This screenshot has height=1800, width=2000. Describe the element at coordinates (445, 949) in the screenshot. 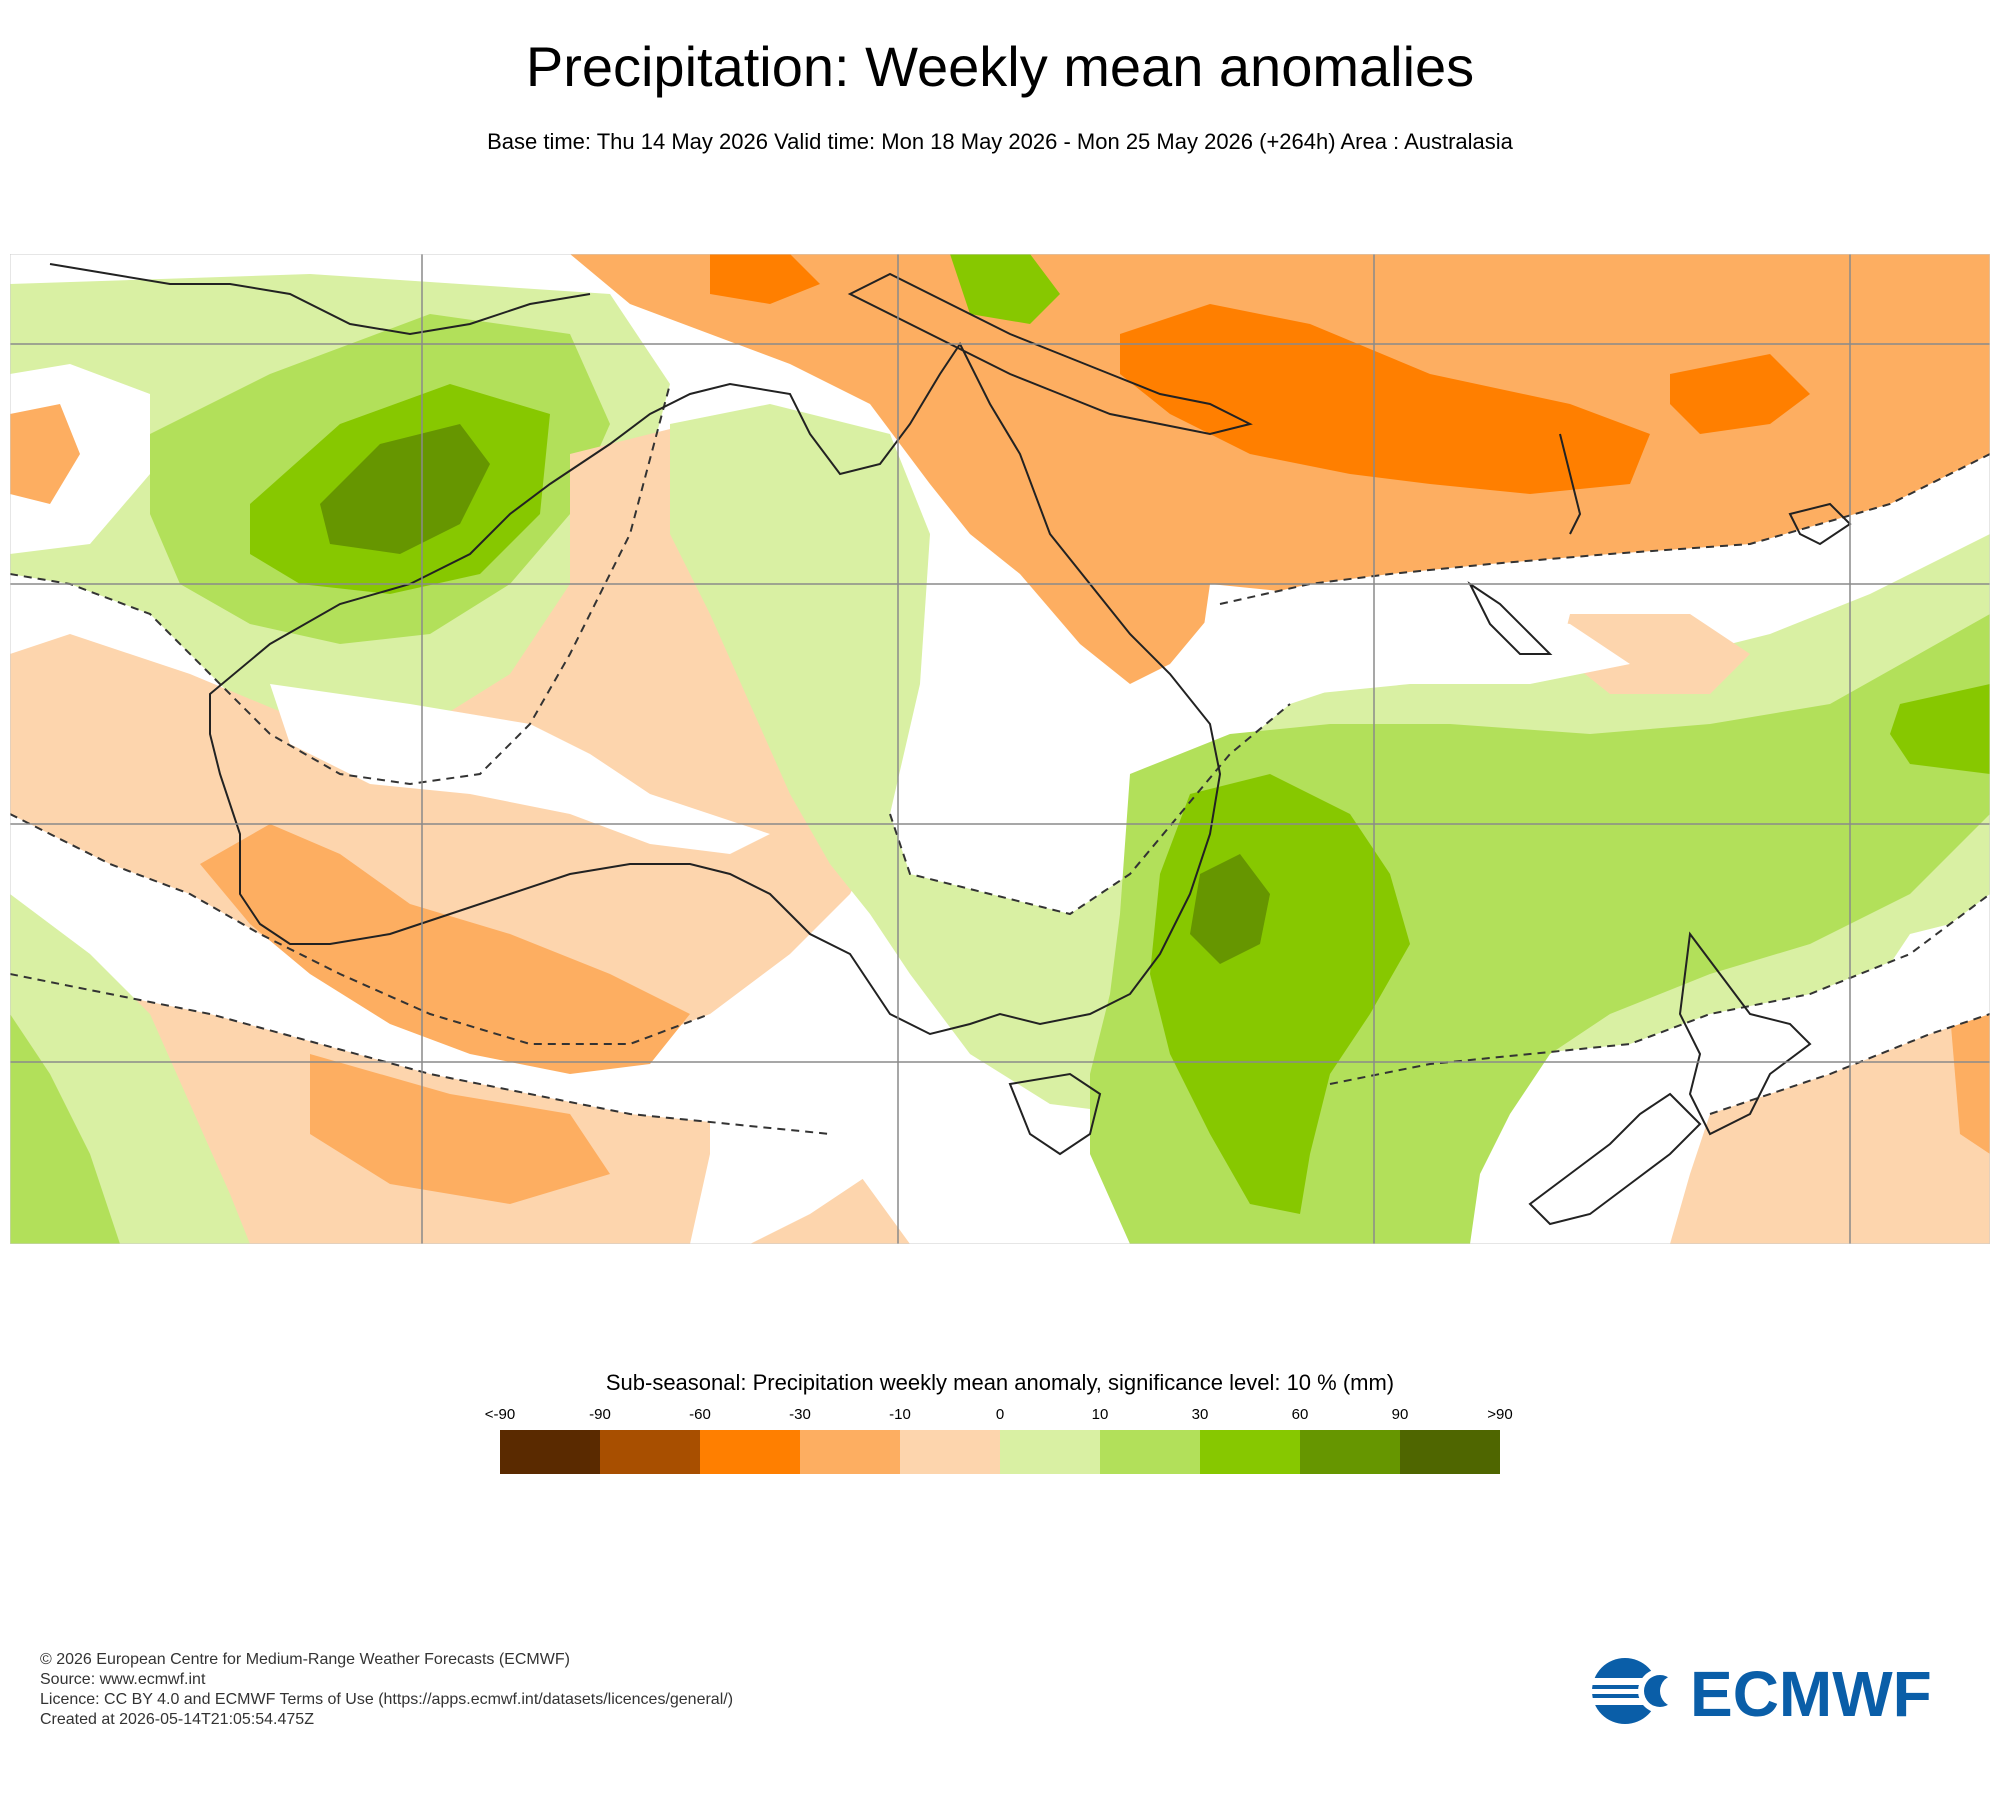

I see `region-dry-mid-south` at that location.